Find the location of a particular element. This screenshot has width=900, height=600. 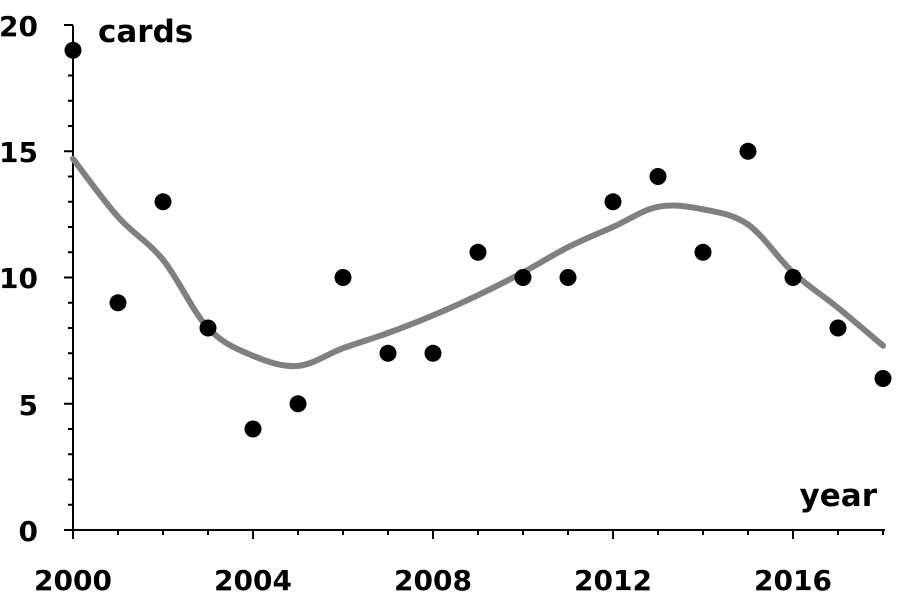

x-axis-title: year is located at coordinates (839, 496).